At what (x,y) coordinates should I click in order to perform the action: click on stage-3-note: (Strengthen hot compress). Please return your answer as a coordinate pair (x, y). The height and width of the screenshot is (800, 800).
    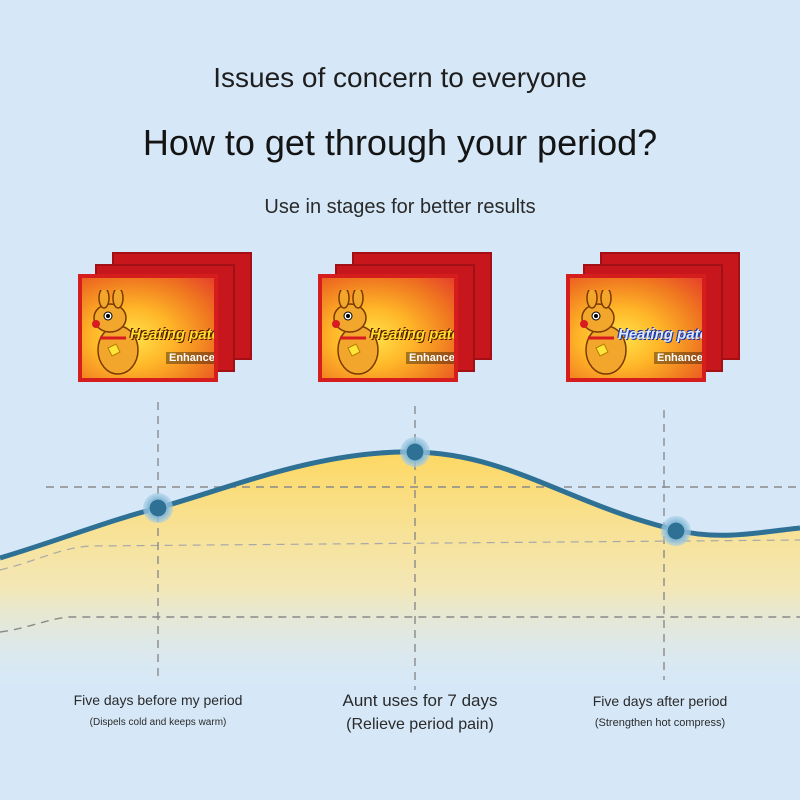
    Looking at the image, I should click on (660, 723).